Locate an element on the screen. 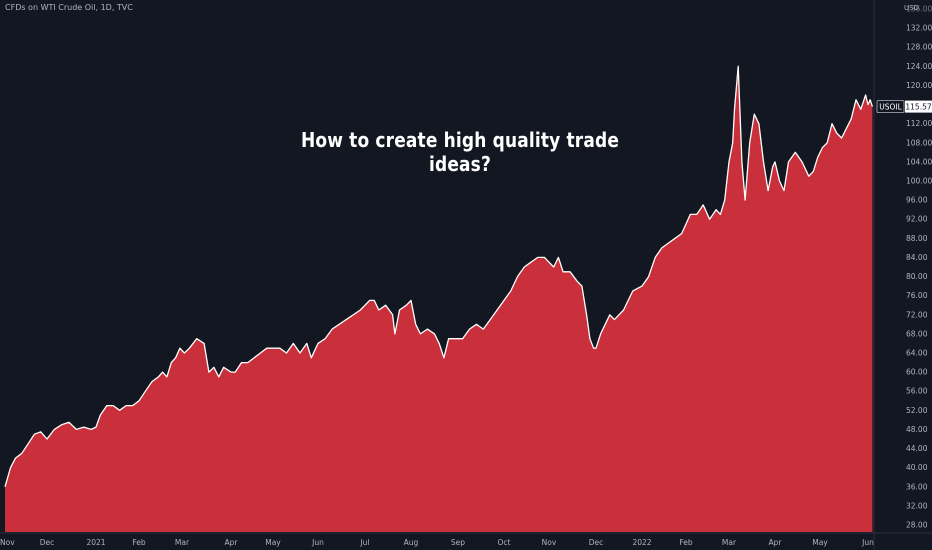 The height and width of the screenshot is (550, 932). y-tick-label: 28.00 is located at coordinates (917, 525).